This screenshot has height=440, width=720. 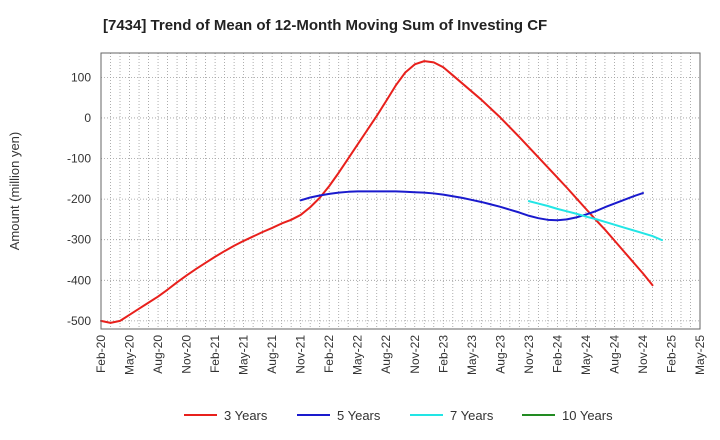 I want to click on series-line-5-years, so click(x=471, y=206).